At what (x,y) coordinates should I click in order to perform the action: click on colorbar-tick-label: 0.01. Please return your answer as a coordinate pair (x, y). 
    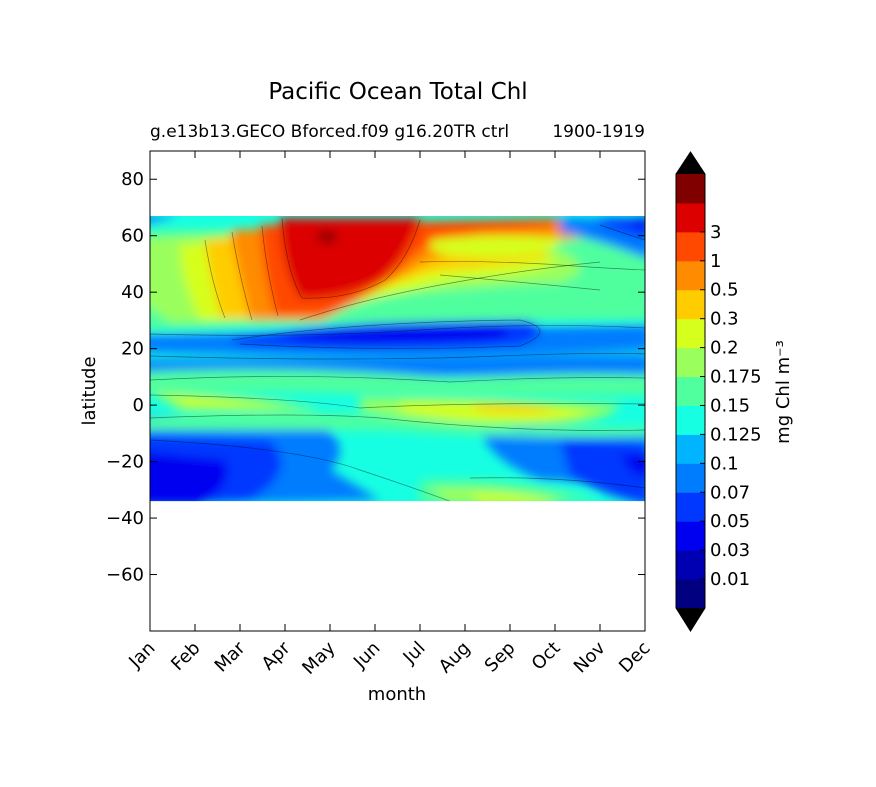
    Looking at the image, I should click on (730, 579).